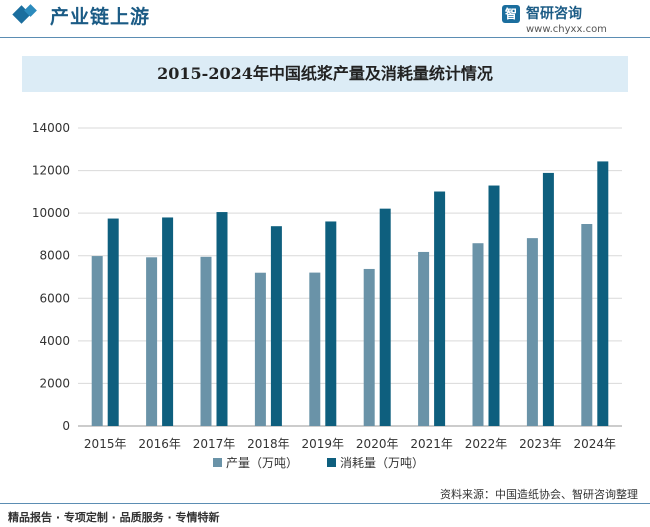  I want to click on x-tick-label: 2015年, so click(105, 444).